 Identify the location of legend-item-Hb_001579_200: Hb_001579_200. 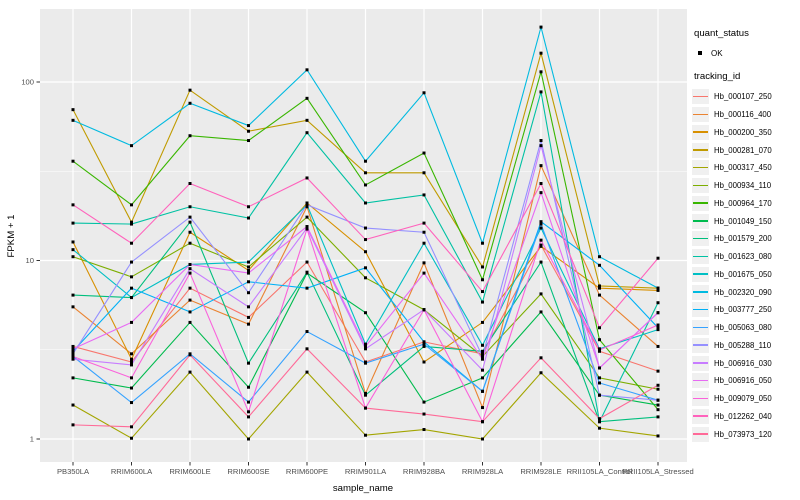
(745, 239).